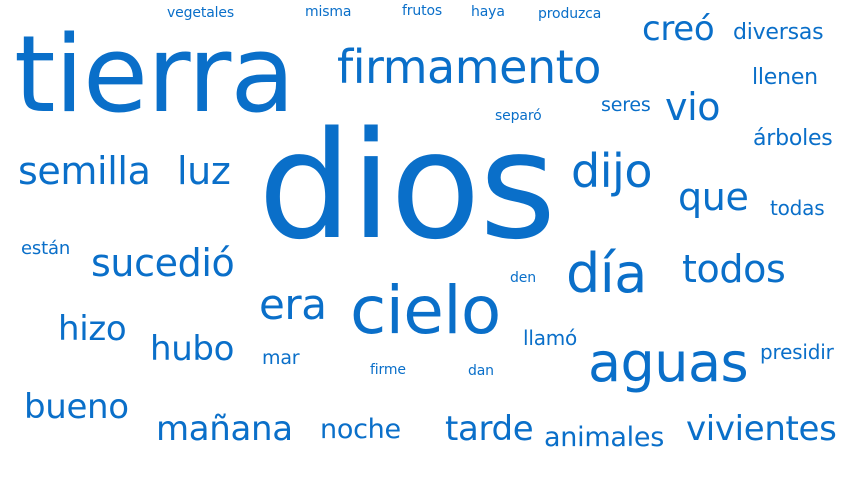  Describe the element at coordinates (154, 74) in the screenshot. I see `word-cloud-word: tierra` at that location.